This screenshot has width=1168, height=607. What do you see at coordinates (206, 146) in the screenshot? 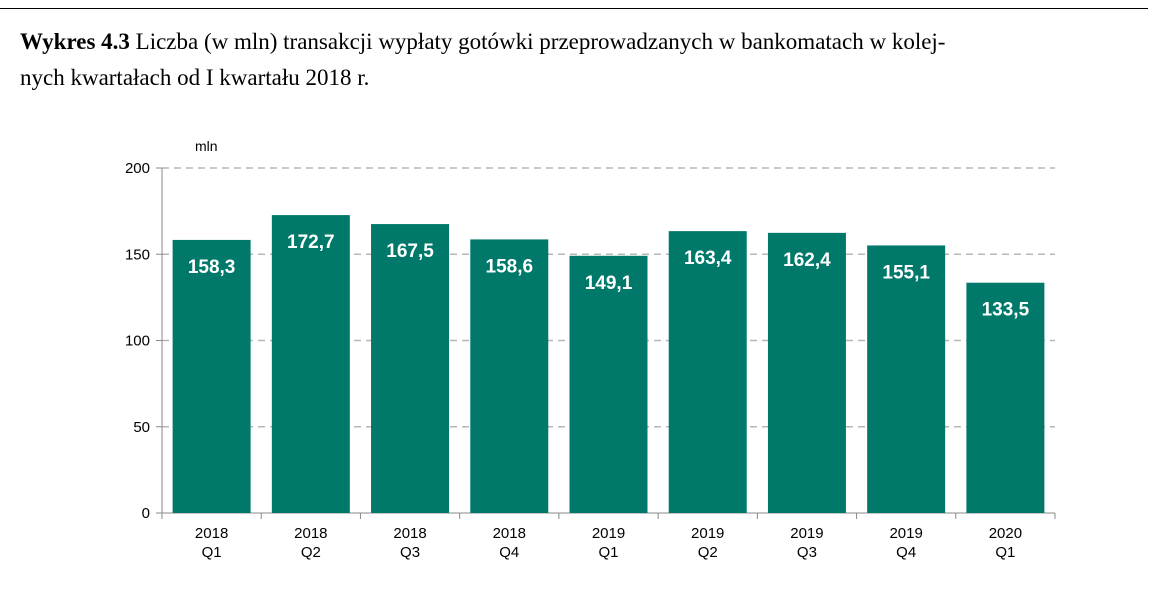
I see `y-axis-unit-label: mln` at bounding box center [206, 146].